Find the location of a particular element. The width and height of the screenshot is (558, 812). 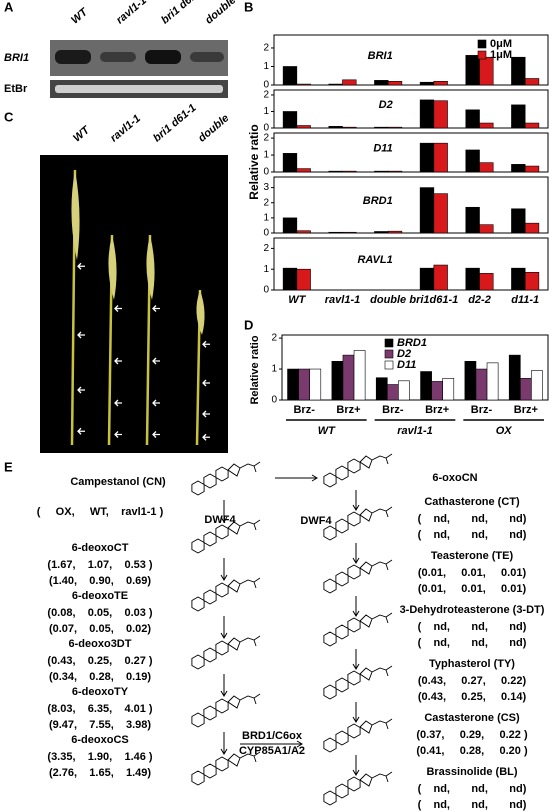

value-row: (9.47, 7.55, 3.98) is located at coordinates (100, 725).